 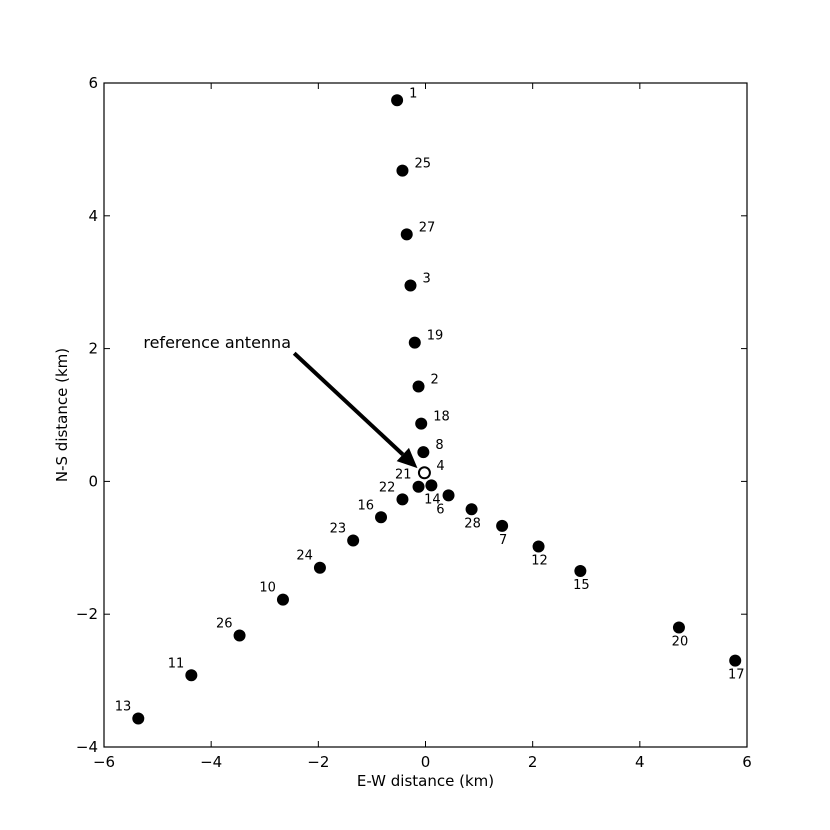 What do you see at coordinates (403, 475) in the screenshot?
I see `antenna-label: 21` at bounding box center [403, 475].